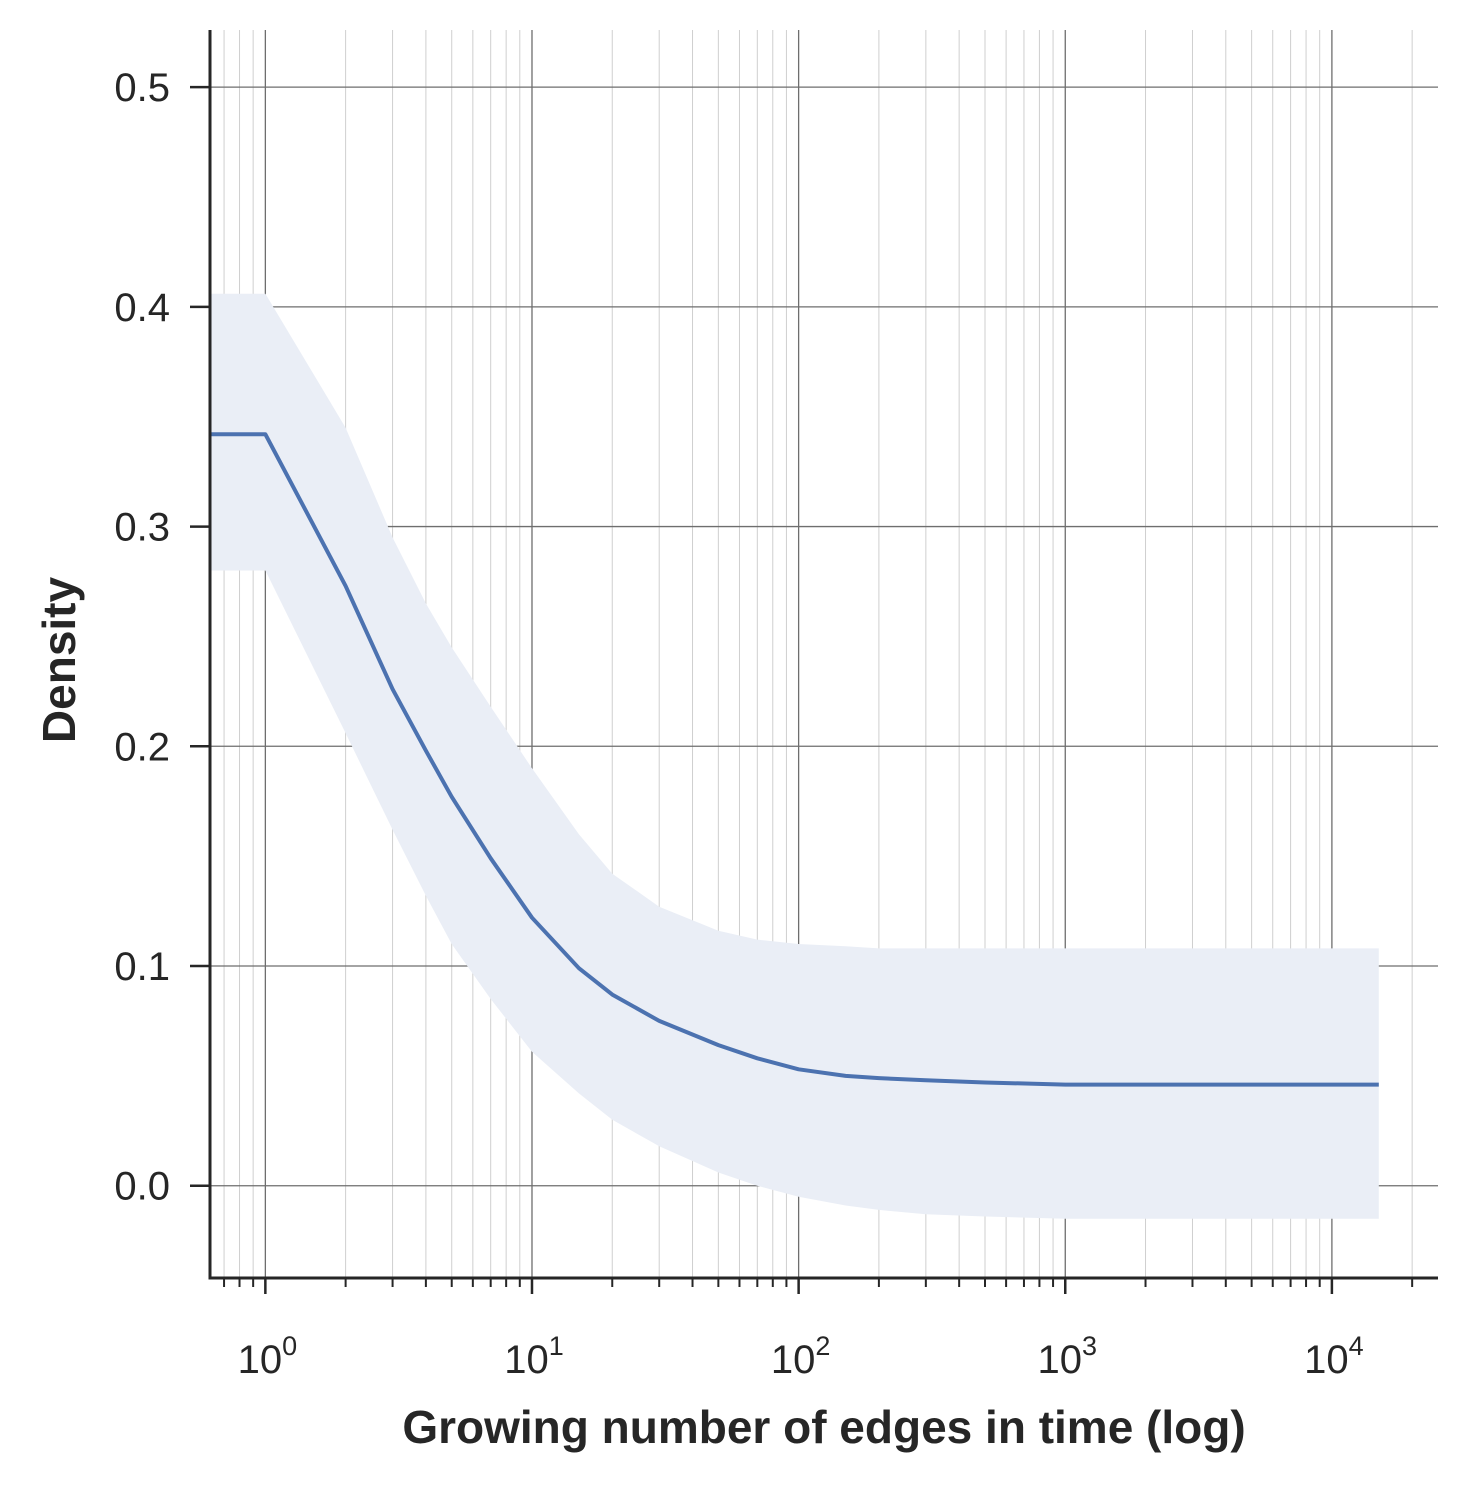 Image resolution: width=1467 pixels, height=1491 pixels. Describe the element at coordinates (1334, 1356) in the screenshot. I see `x-tick-label: 10⁴` at that location.